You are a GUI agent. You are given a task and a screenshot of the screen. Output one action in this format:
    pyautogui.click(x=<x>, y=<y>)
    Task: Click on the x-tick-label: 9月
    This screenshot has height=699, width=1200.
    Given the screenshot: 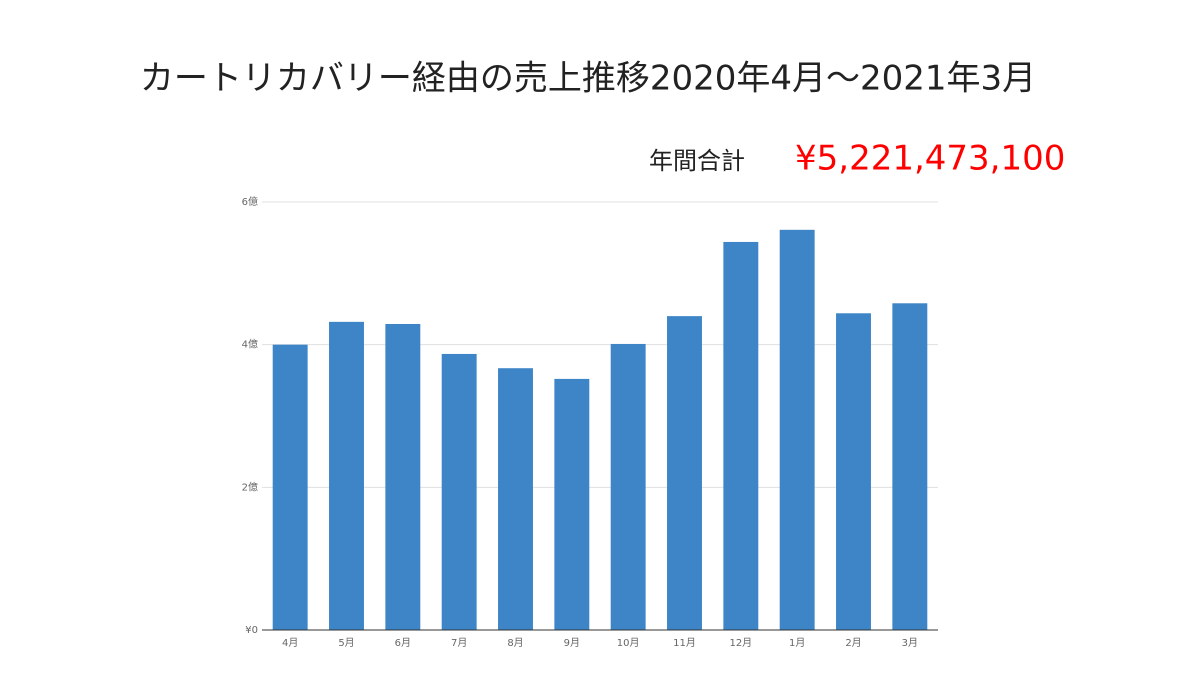 What is the action you would take?
    pyautogui.click(x=572, y=643)
    